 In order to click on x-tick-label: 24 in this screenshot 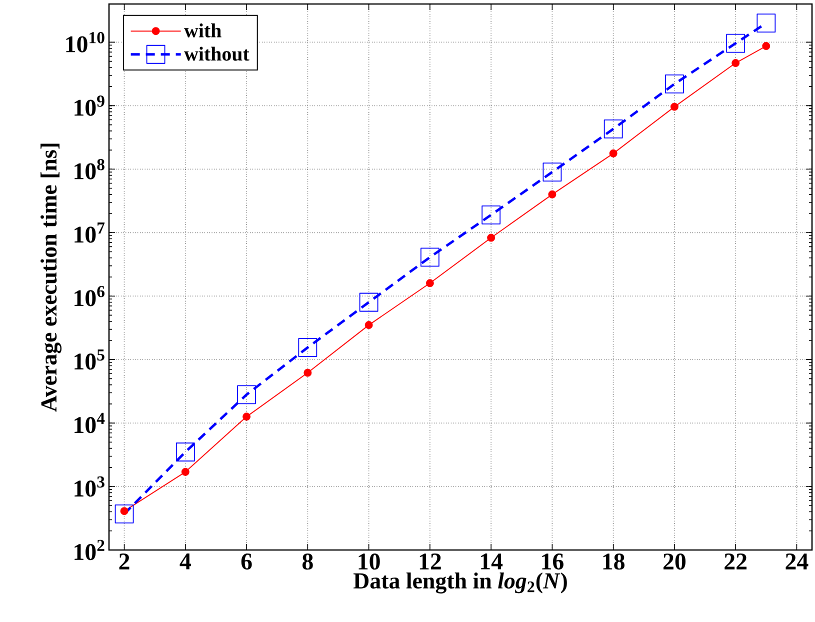, I will do `click(797, 562)`.